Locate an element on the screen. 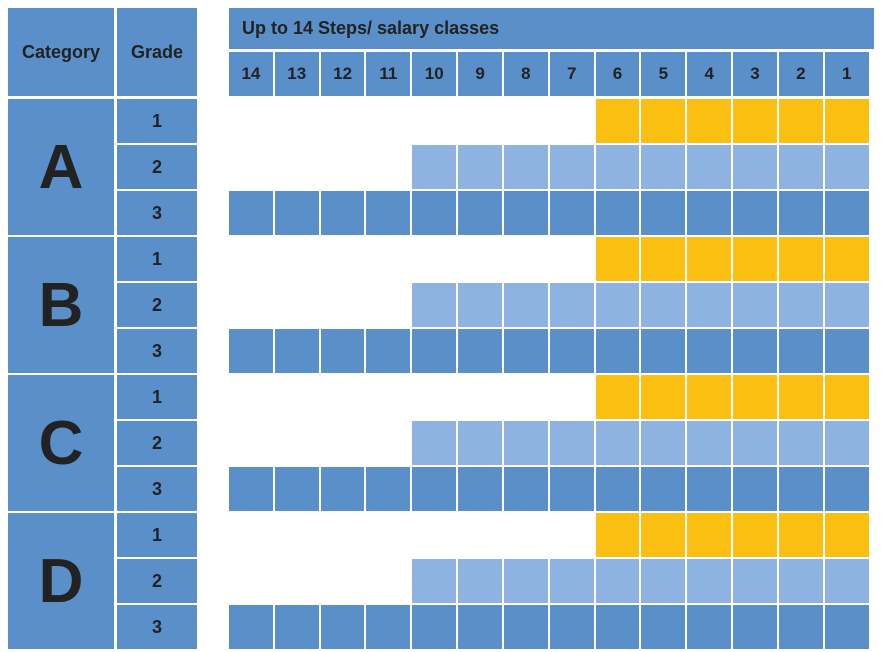  category-c: C is located at coordinates (61, 443).